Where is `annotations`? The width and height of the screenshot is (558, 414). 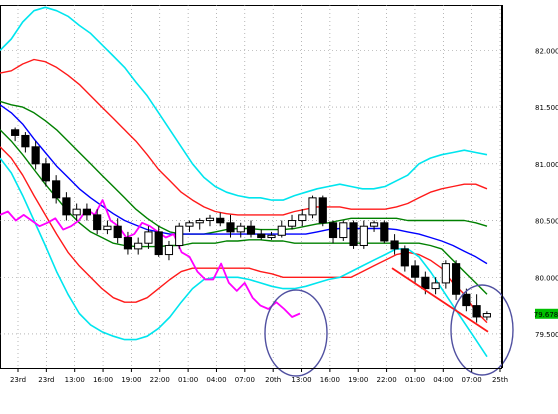
annotations is located at coordinates (389, 322).